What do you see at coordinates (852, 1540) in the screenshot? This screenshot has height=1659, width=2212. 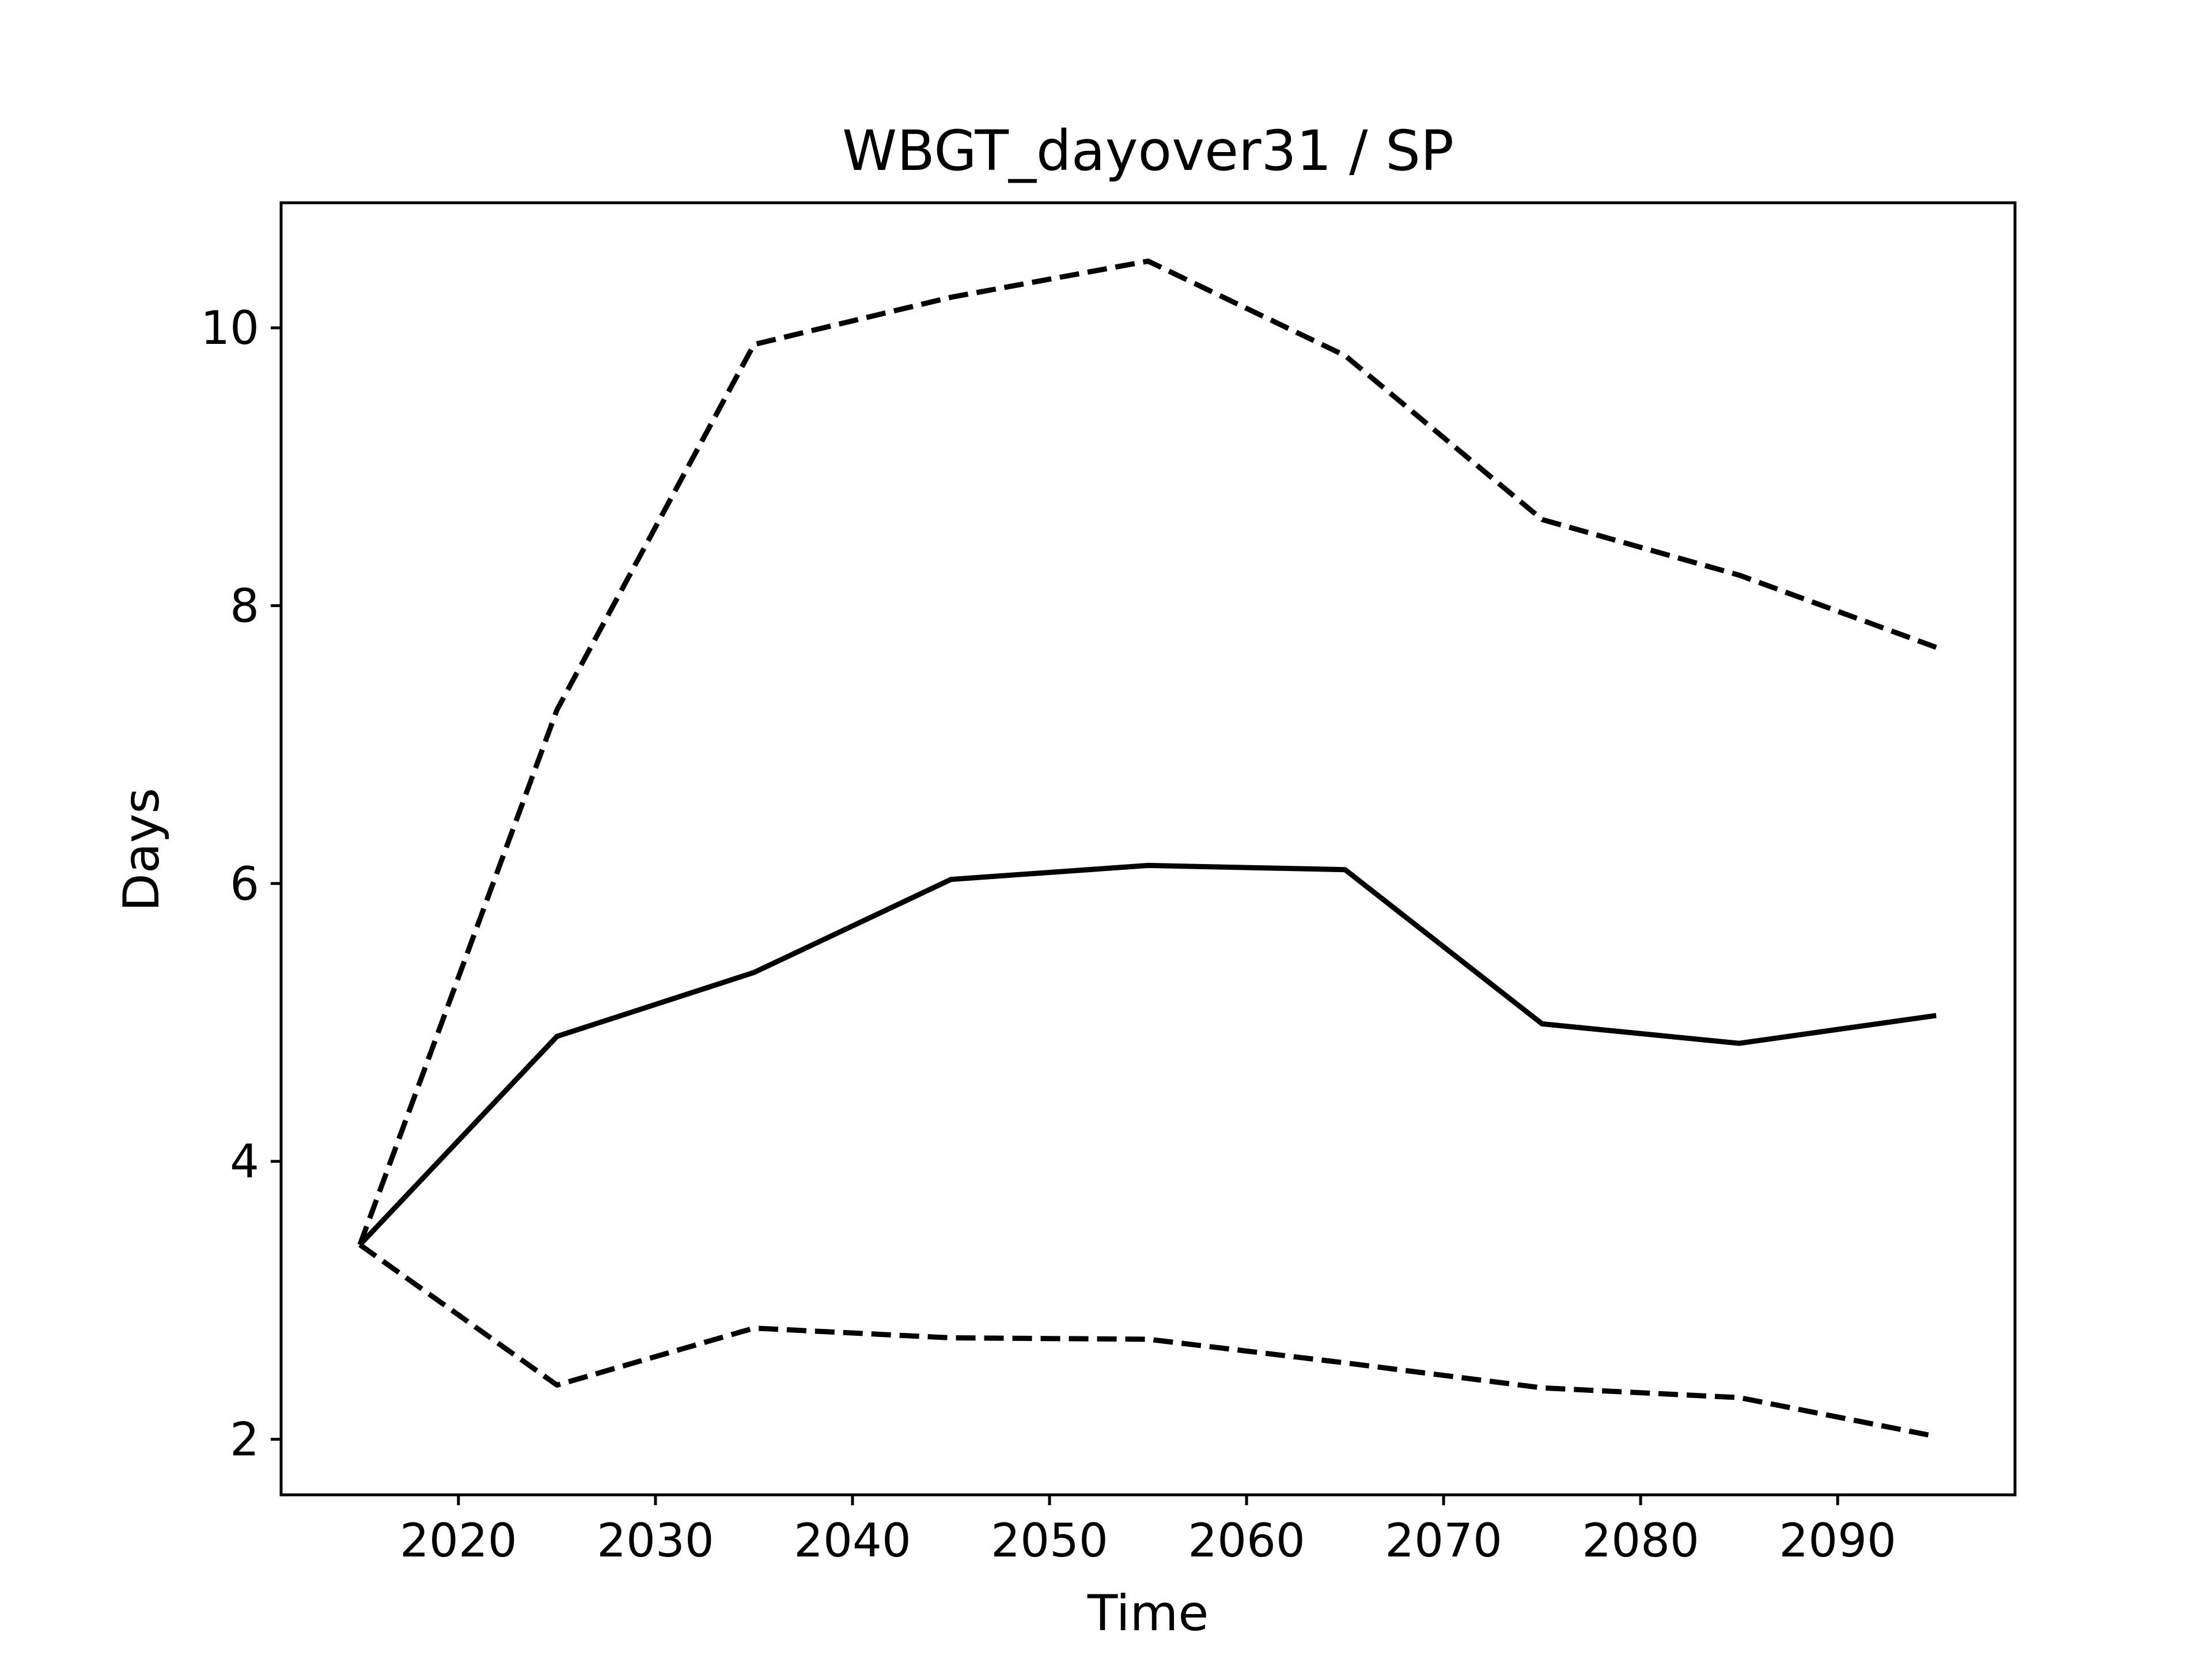 I see `x-tick-label: 2040` at bounding box center [852, 1540].